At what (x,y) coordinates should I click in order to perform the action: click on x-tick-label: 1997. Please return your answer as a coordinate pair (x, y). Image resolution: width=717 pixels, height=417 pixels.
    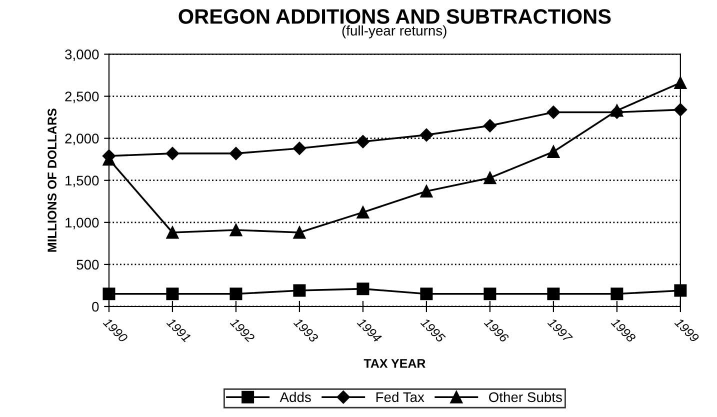
    Looking at the image, I should click on (560, 330).